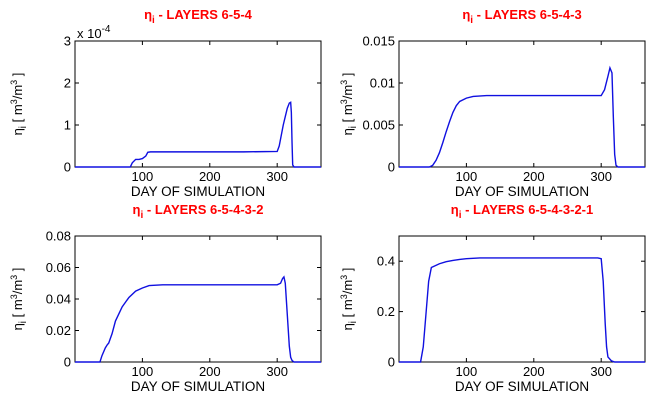 The width and height of the screenshot is (649, 398). Describe the element at coordinates (58, 330) in the screenshot. I see `y-tick-label: 0.02` at that location.